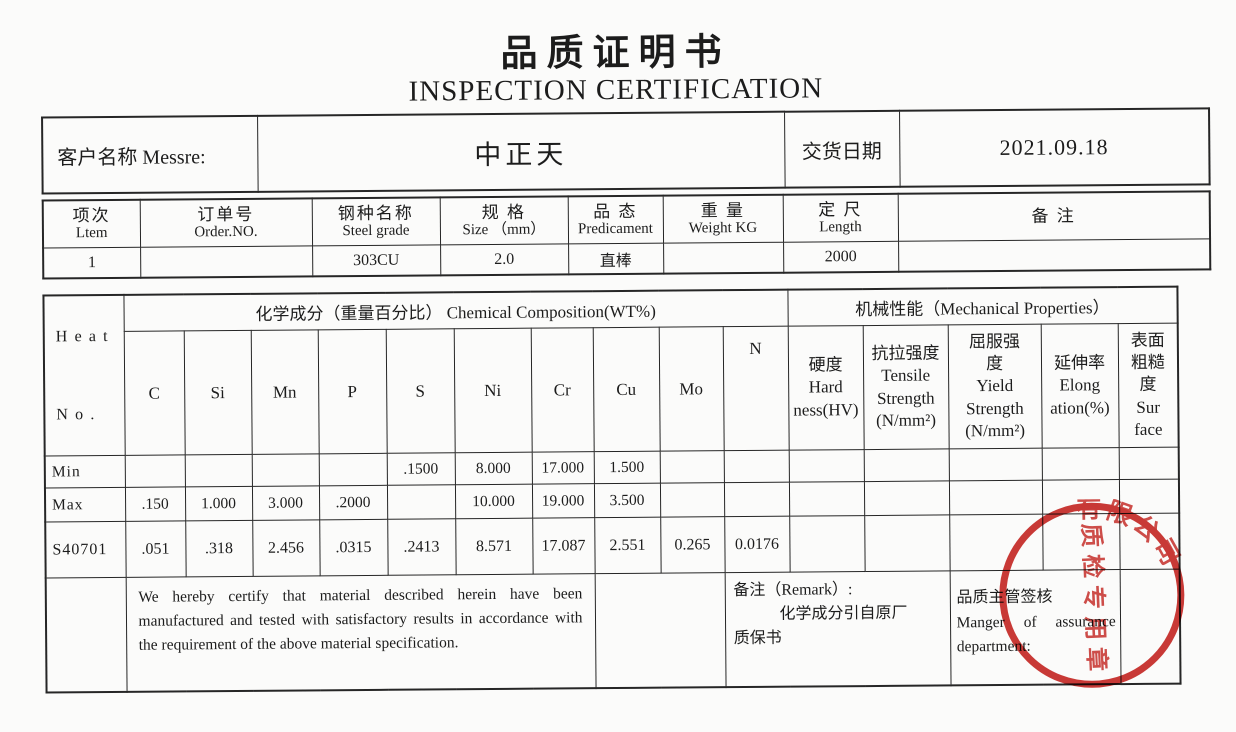 The height and width of the screenshot is (732, 1236). Describe the element at coordinates (504, 260) in the screenshot. I see `item-size-cell: 2.0` at that location.